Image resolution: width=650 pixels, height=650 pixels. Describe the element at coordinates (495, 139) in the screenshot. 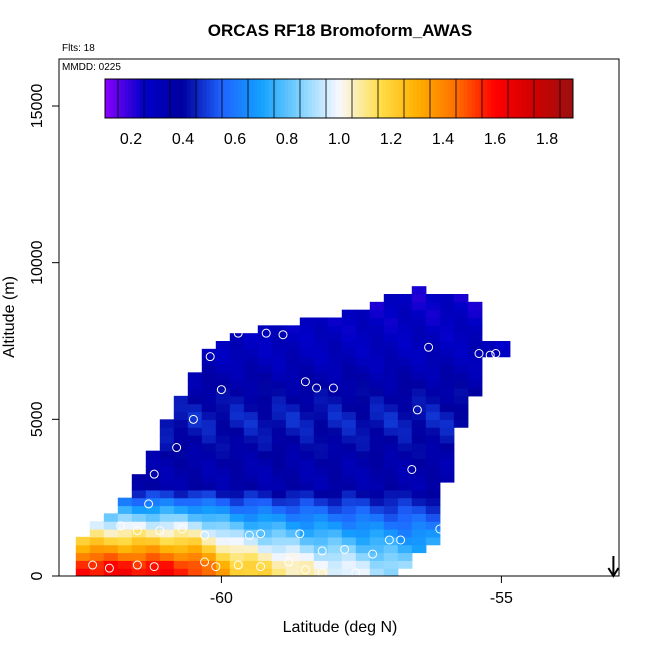

I see `colorbar-tick-label: 1.6` at that location.